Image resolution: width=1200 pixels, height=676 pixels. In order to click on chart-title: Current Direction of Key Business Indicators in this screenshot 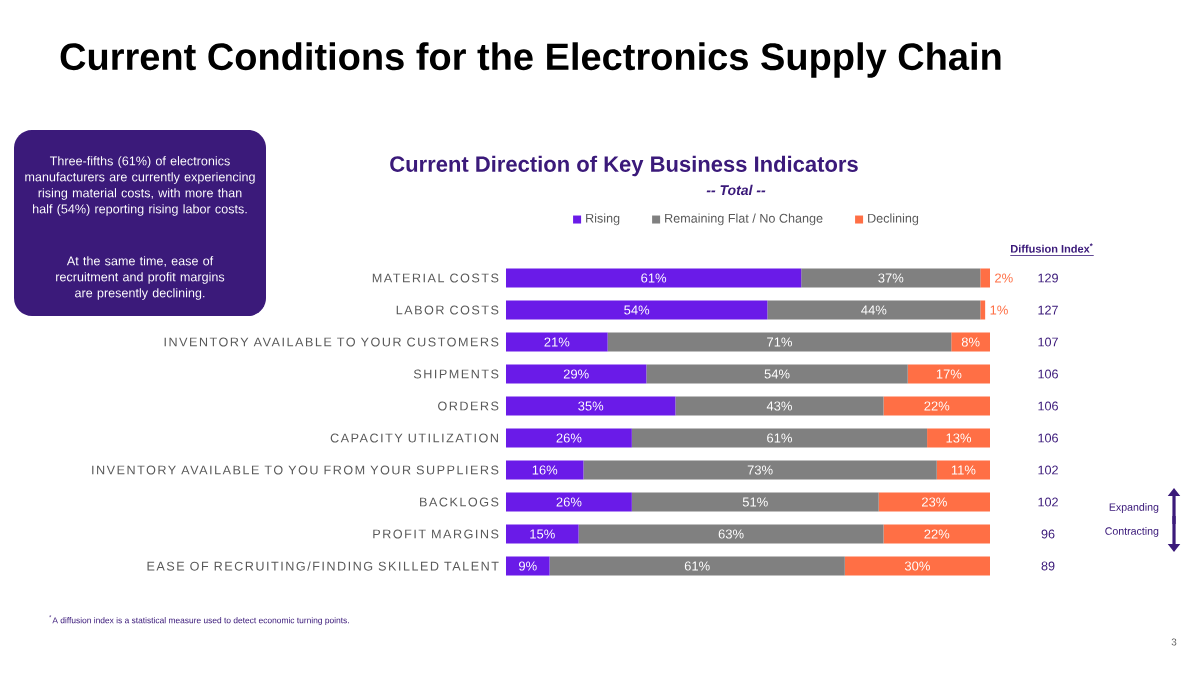, I will do `click(624, 166)`.